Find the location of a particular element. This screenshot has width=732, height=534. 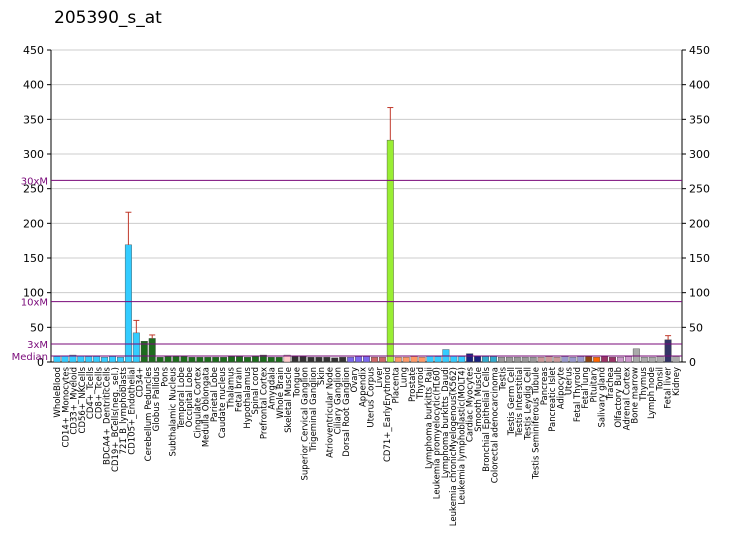

x-tick-label: Ciliary Ganglion is located at coordinates (339, 400).